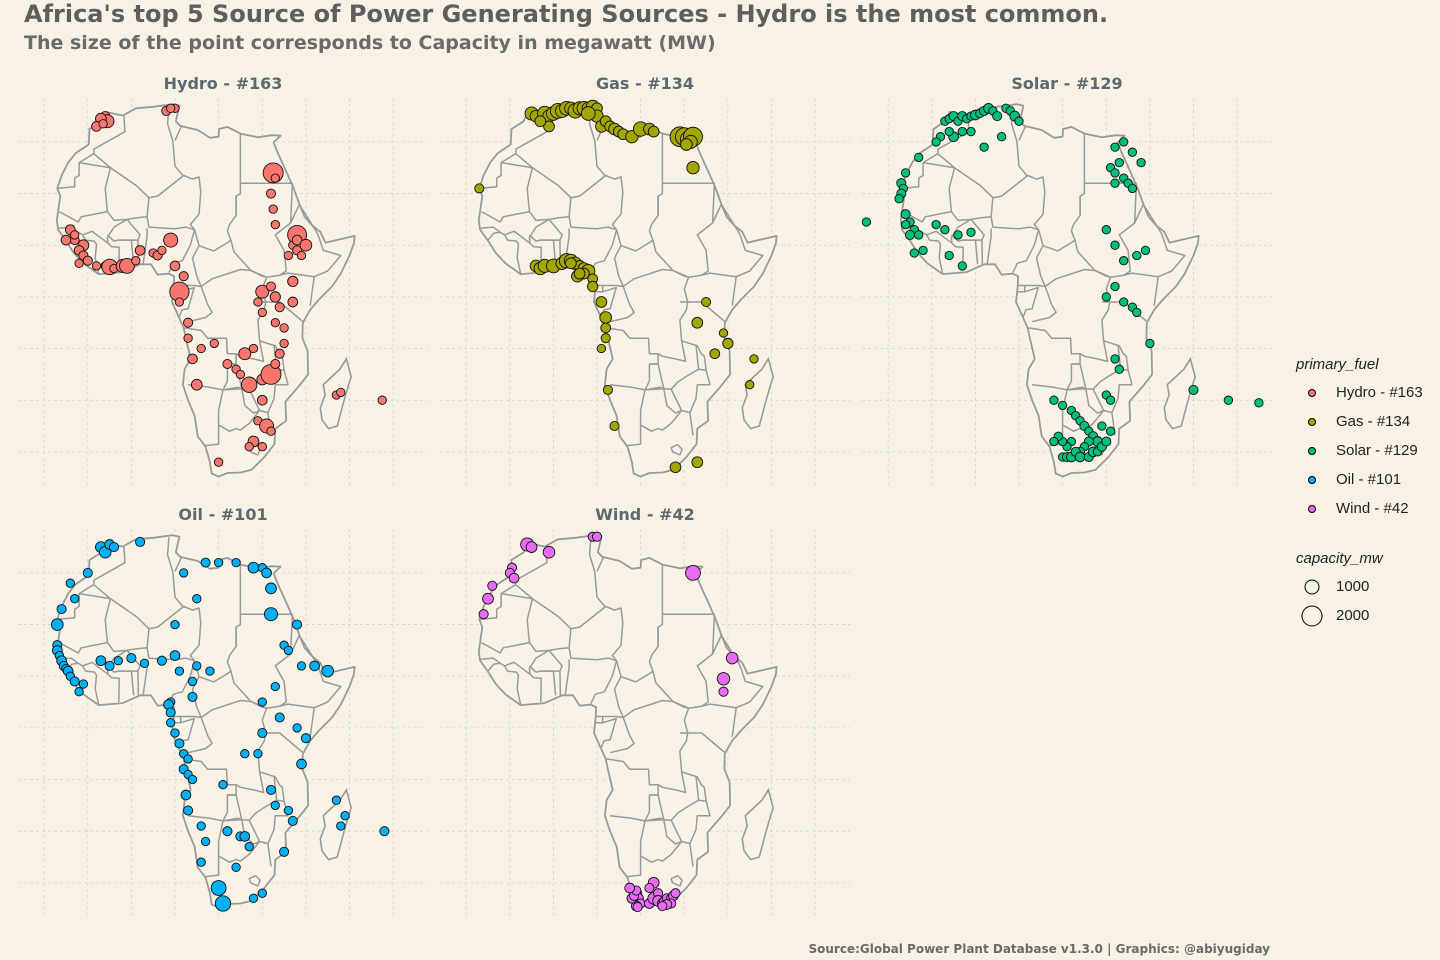 This screenshot has height=960, width=1440. What do you see at coordinates (758, 393) in the screenshot?
I see `madagascar-outline` at bounding box center [758, 393].